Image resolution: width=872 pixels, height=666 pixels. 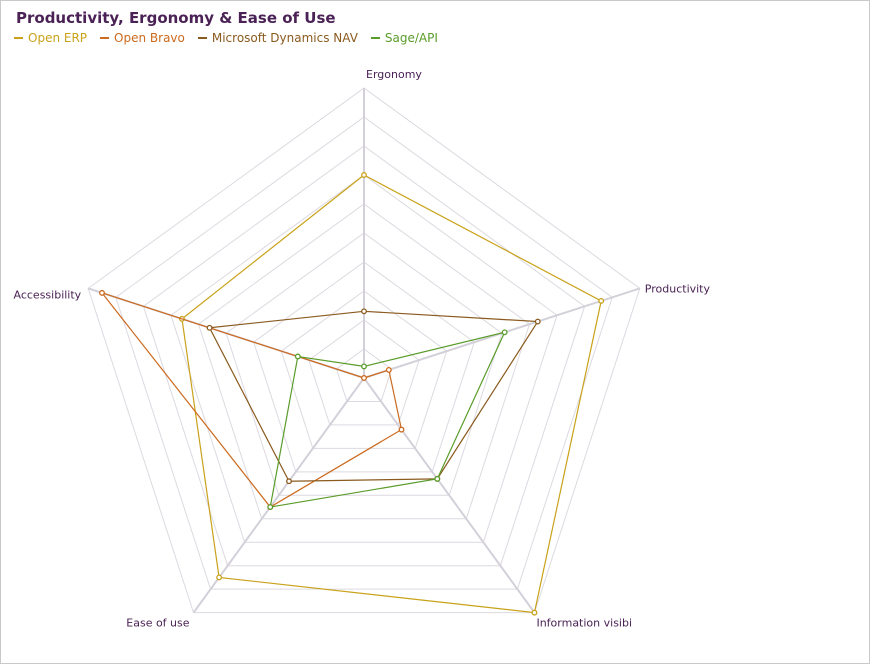 I want to click on axis-label: Accessibility, so click(x=48, y=294).